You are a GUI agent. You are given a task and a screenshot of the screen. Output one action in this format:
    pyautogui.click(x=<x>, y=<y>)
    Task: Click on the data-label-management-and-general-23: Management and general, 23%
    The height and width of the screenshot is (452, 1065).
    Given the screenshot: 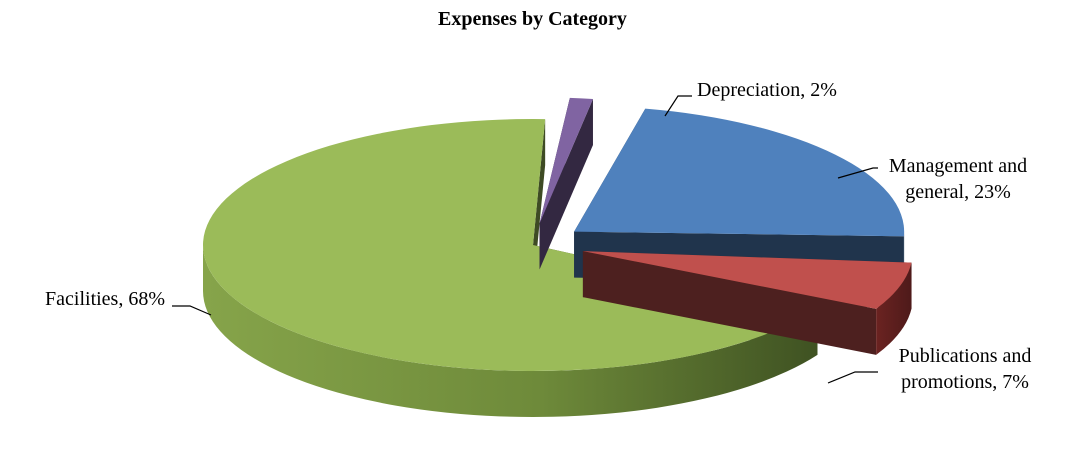 What is the action you would take?
    pyautogui.click(x=958, y=179)
    